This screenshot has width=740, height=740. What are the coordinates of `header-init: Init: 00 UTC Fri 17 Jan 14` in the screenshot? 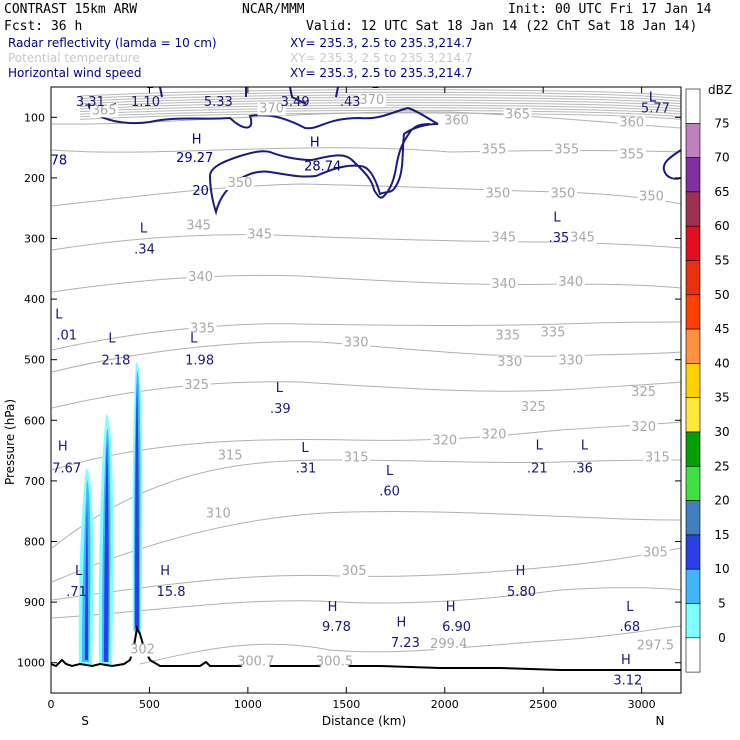 It's located at (610, 9).